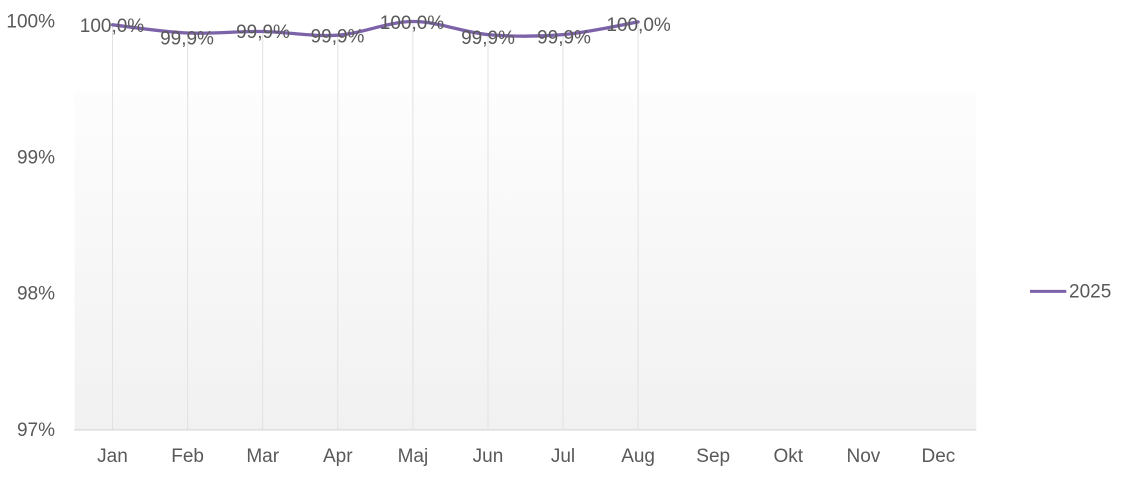 The height and width of the screenshot is (483, 1126). Describe the element at coordinates (112, 456) in the screenshot. I see `svg-text: Jan` at that location.